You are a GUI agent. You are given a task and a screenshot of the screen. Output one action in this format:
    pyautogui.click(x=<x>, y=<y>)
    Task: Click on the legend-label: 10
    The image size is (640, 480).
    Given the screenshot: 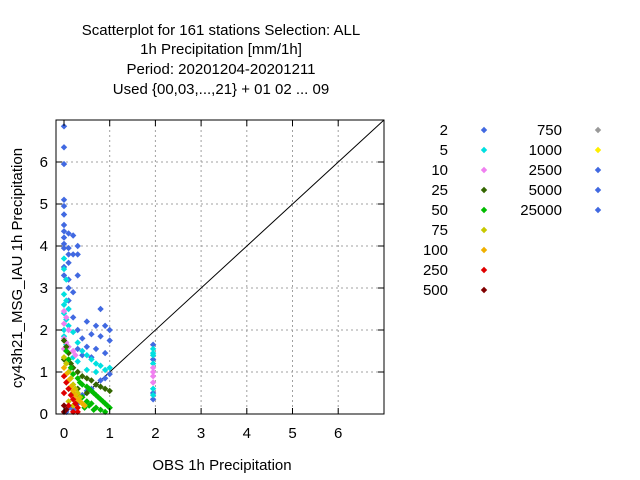 What is the action you would take?
    pyautogui.click(x=439, y=170)
    